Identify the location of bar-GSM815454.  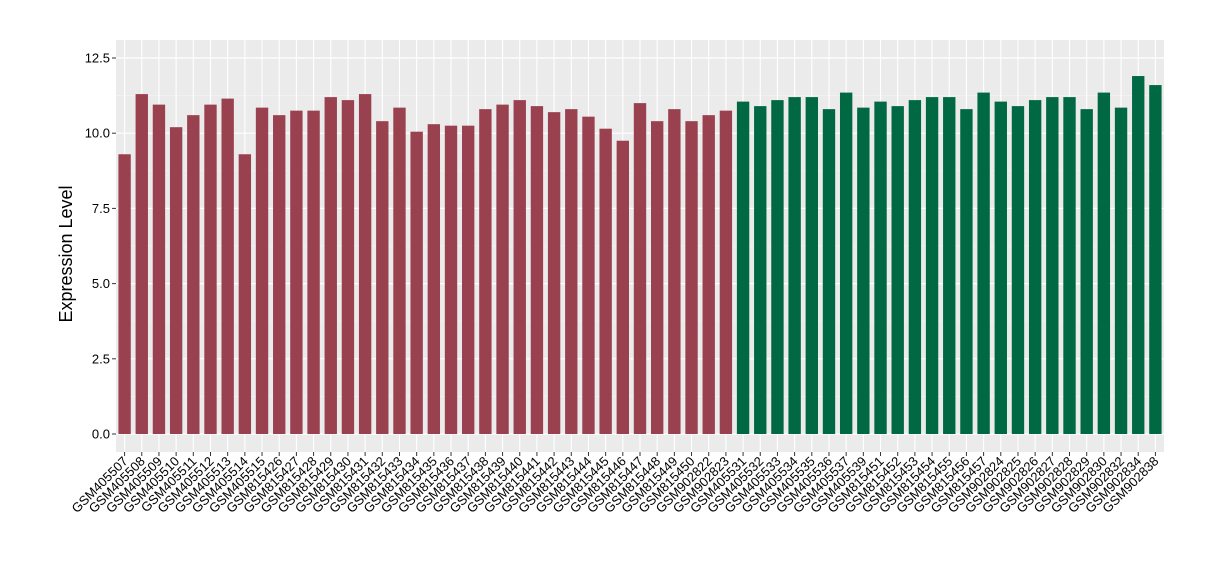
(932, 265).